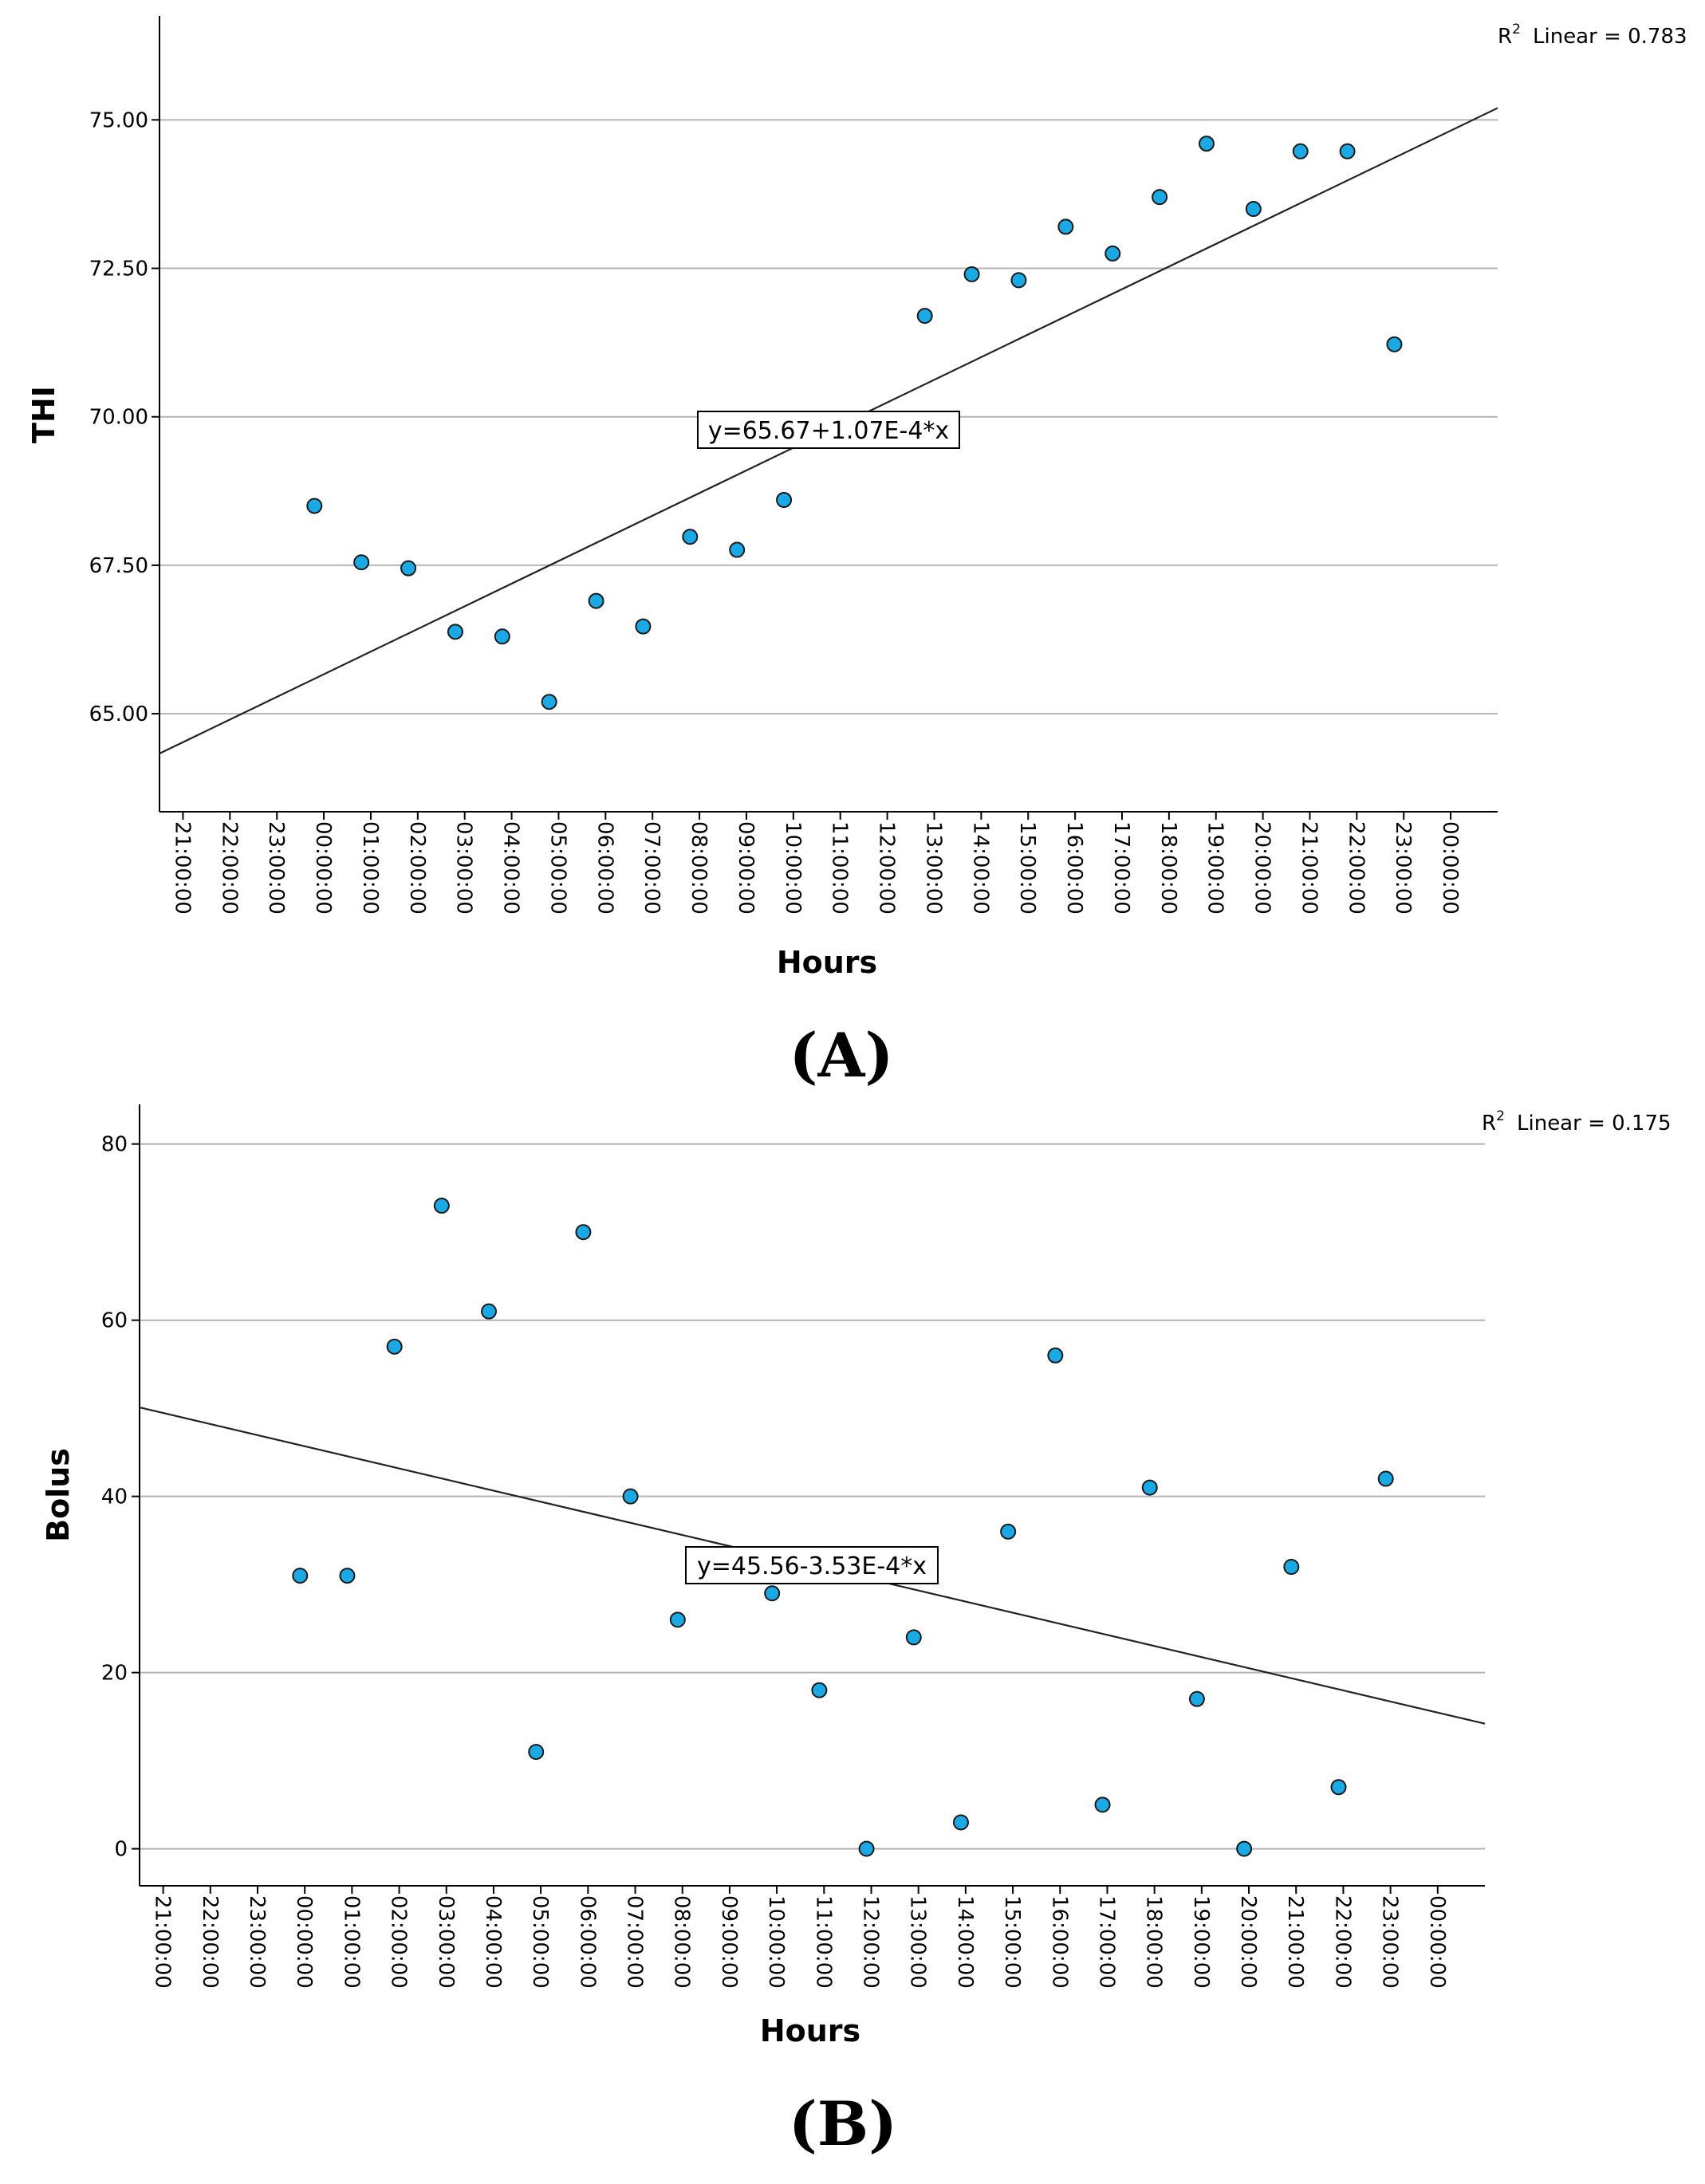  Describe the element at coordinates (1403, 868) in the screenshot. I see `x-tick-label-a-26: 23:00:00` at that location.